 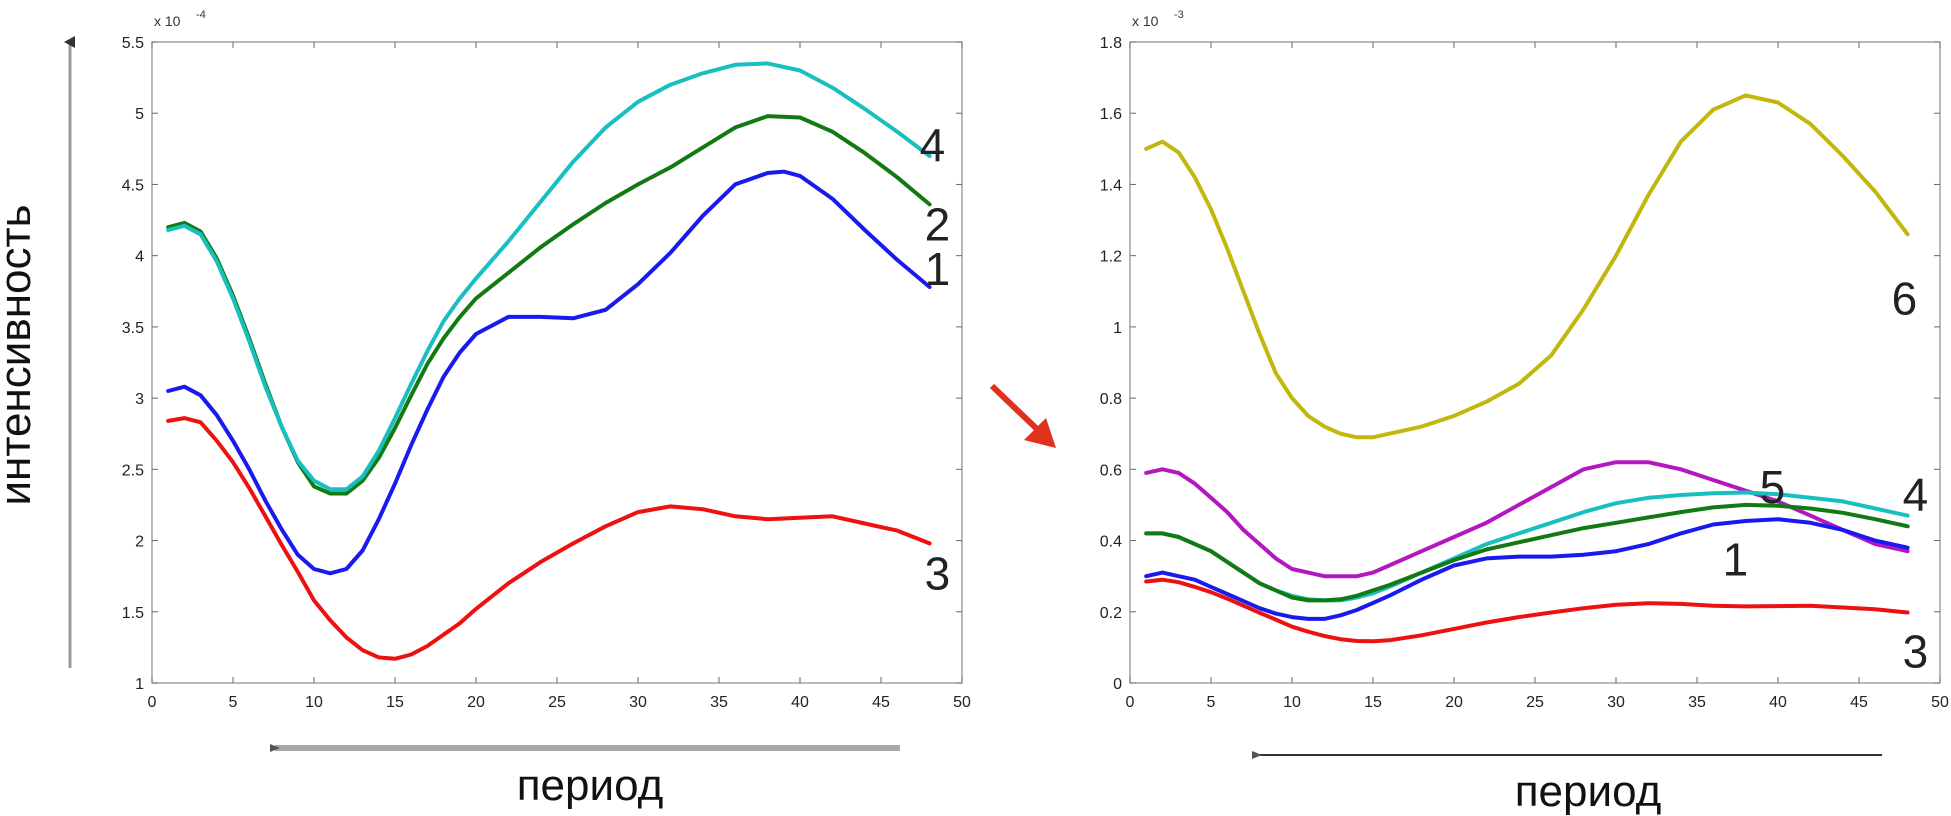 I want to click on y-tick-label: 2.5, so click(x=133, y=470).